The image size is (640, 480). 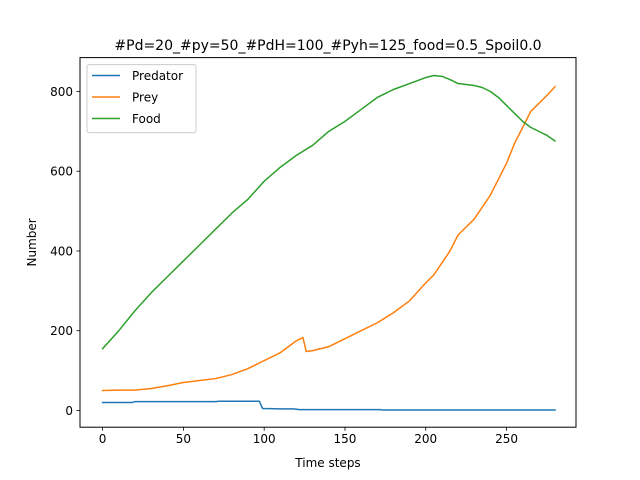 What do you see at coordinates (264, 439) in the screenshot?
I see `x-tick-label: 100` at bounding box center [264, 439].